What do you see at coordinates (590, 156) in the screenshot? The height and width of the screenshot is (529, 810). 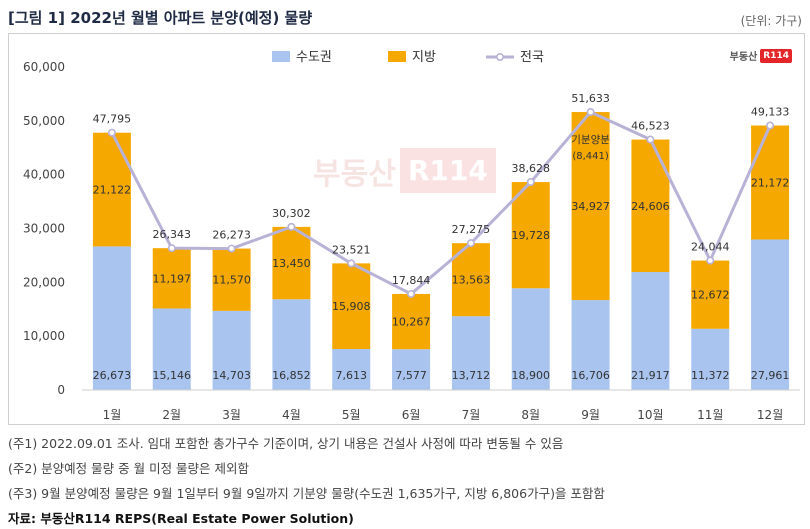 I see `annotation-value: (8,441)` at bounding box center [590, 156].